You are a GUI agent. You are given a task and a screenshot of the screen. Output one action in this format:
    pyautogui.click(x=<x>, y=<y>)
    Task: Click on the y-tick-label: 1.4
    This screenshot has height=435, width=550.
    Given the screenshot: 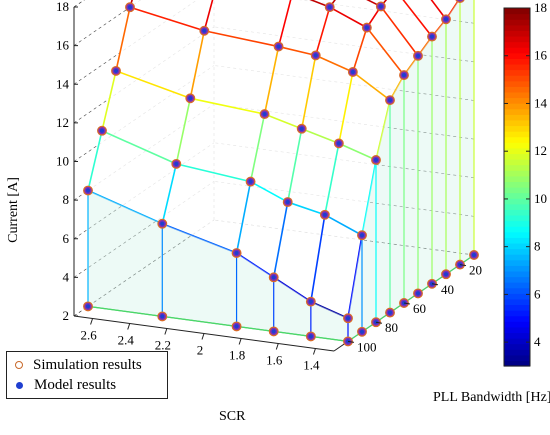 What is the action you would take?
    pyautogui.click(x=311, y=365)
    